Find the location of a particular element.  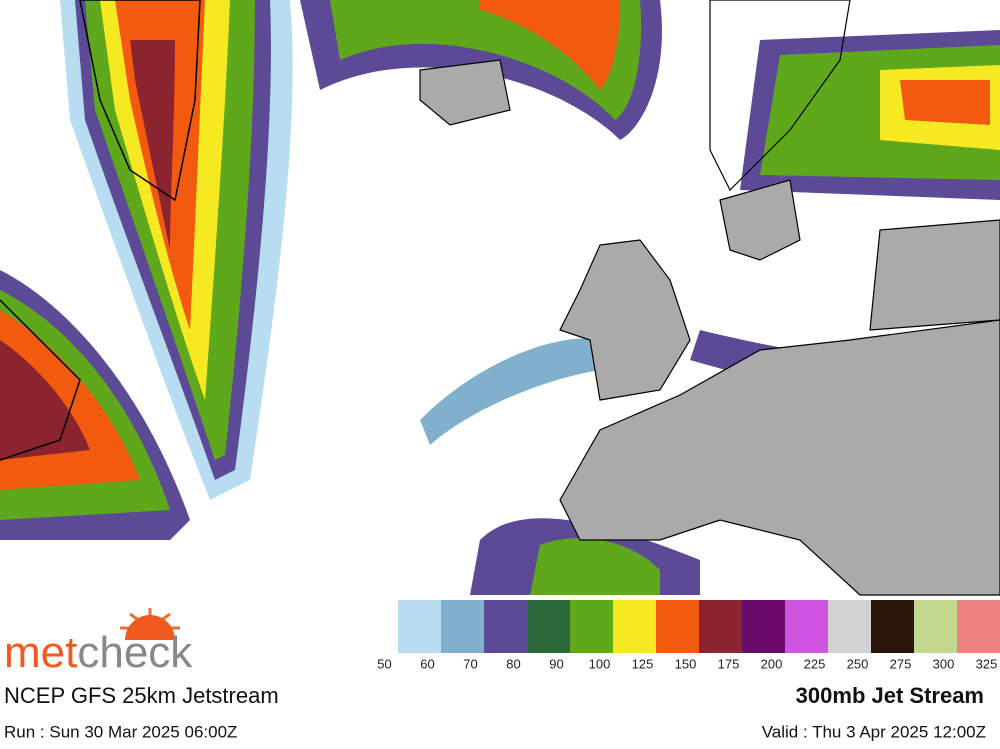

legend-label: 175 is located at coordinates (729, 663).